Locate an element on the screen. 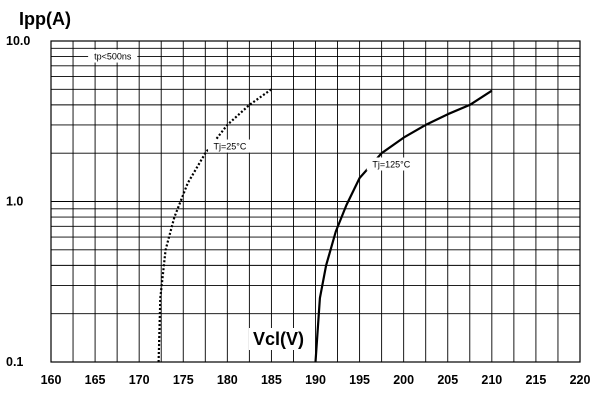  x-tick-label: 160 is located at coordinates (51, 380).